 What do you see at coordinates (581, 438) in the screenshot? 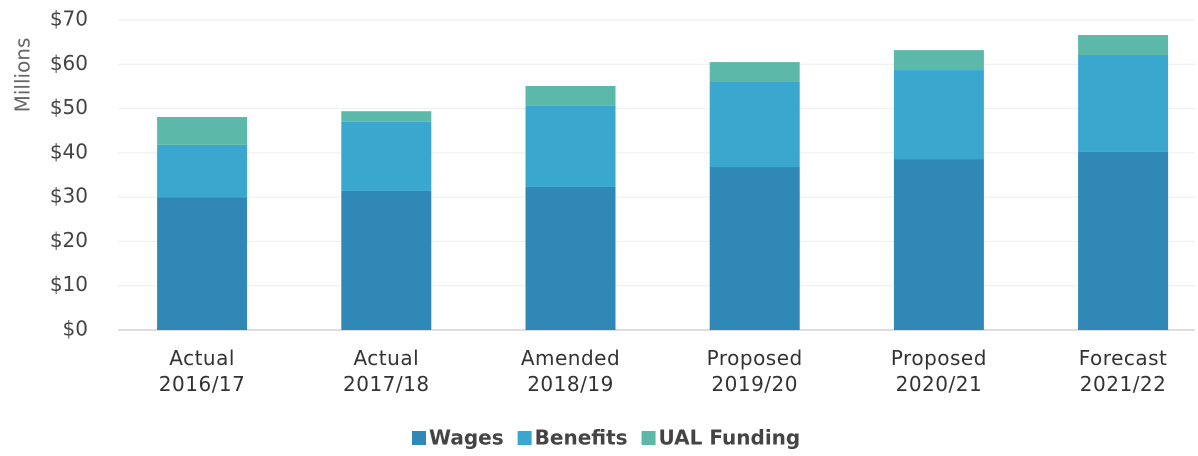
I see `legend-label: Benefits` at bounding box center [581, 438].